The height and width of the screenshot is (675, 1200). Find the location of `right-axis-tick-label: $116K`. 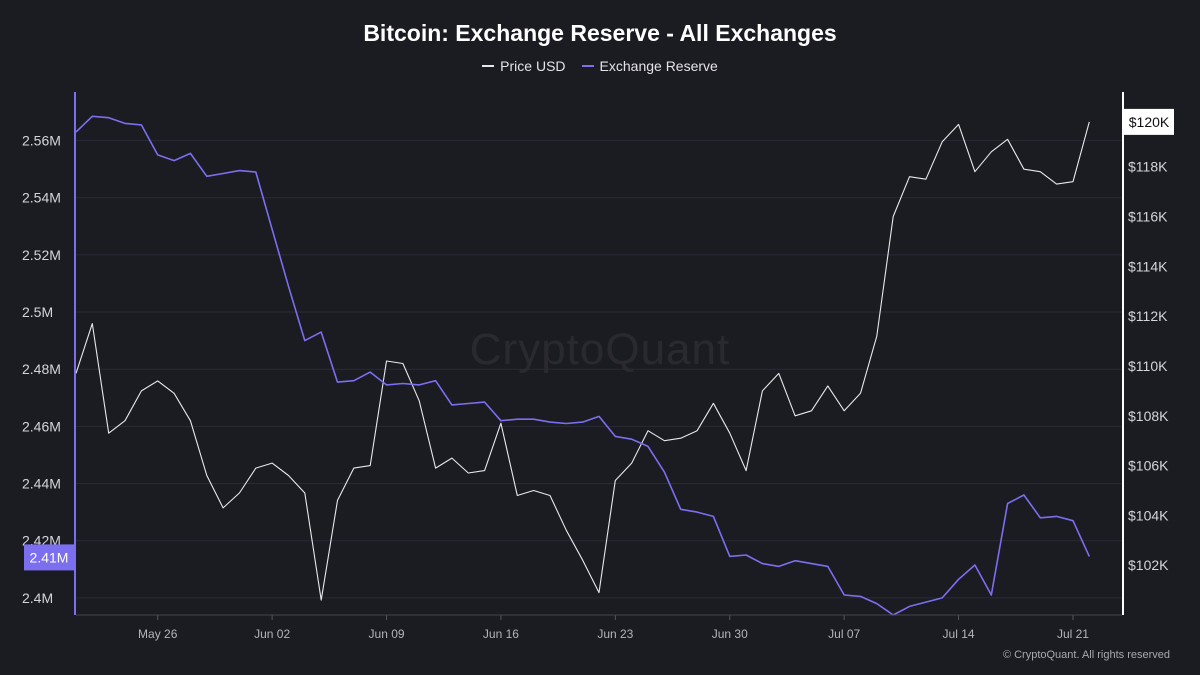

right-axis-tick-label: $116K is located at coordinates (1148, 217).